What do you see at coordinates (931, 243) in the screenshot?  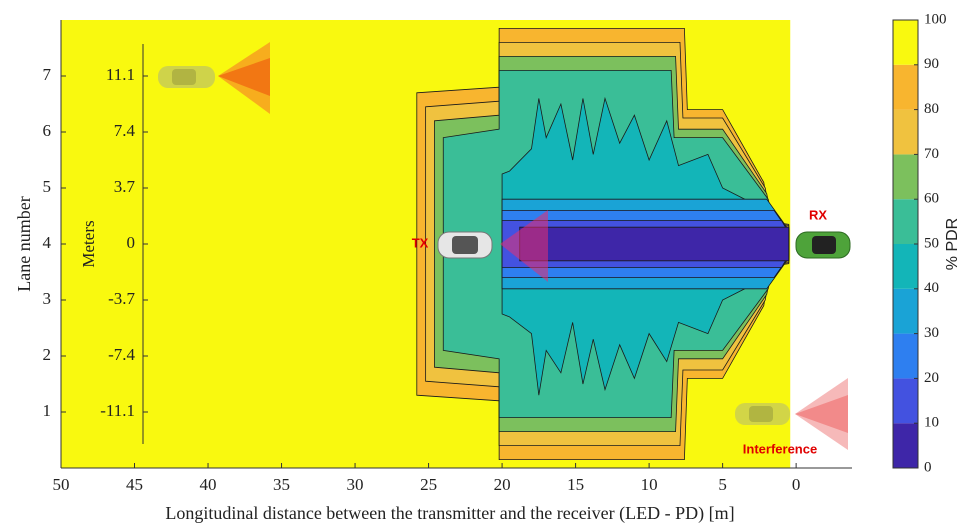 I see `colorbar-tick-label: 50` at bounding box center [931, 243].